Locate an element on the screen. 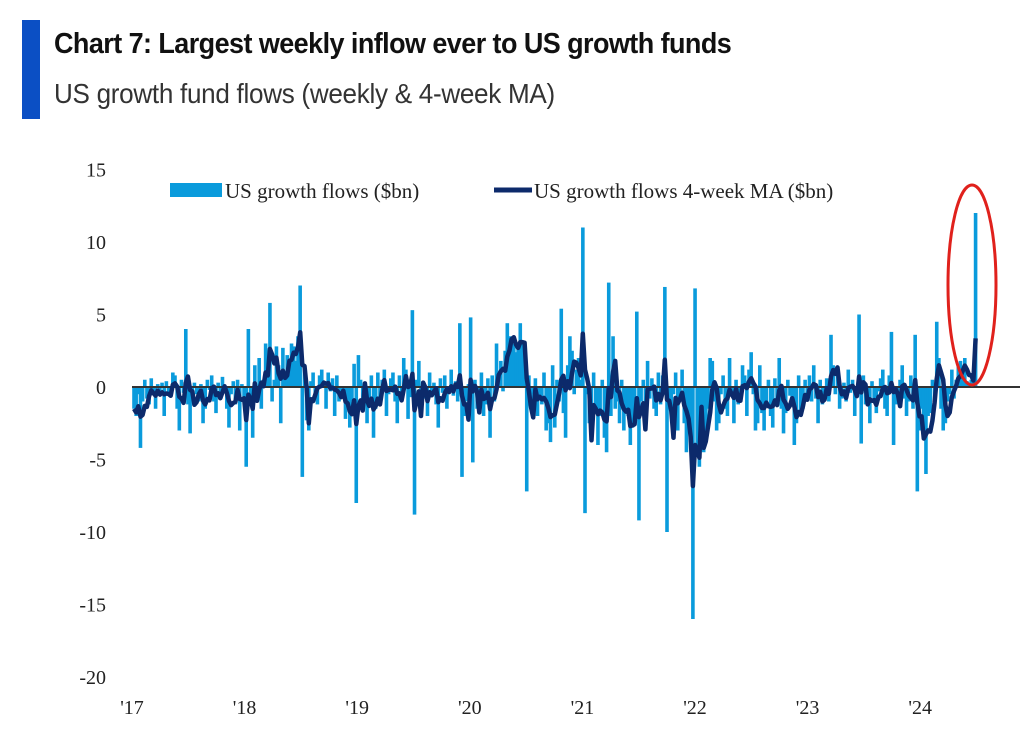  x-tick-label: '20 is located at coordinates (470, 708).